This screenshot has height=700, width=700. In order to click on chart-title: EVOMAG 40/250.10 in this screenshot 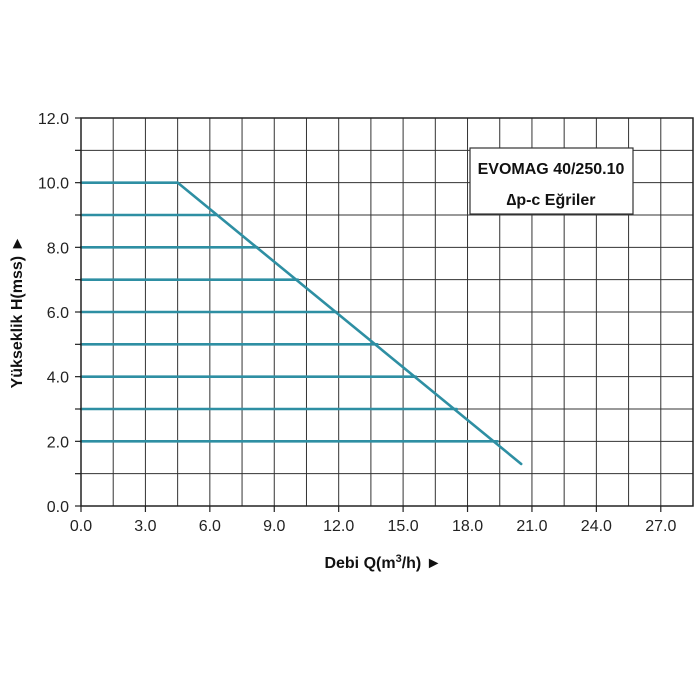, I will do `click(551, 169)`.